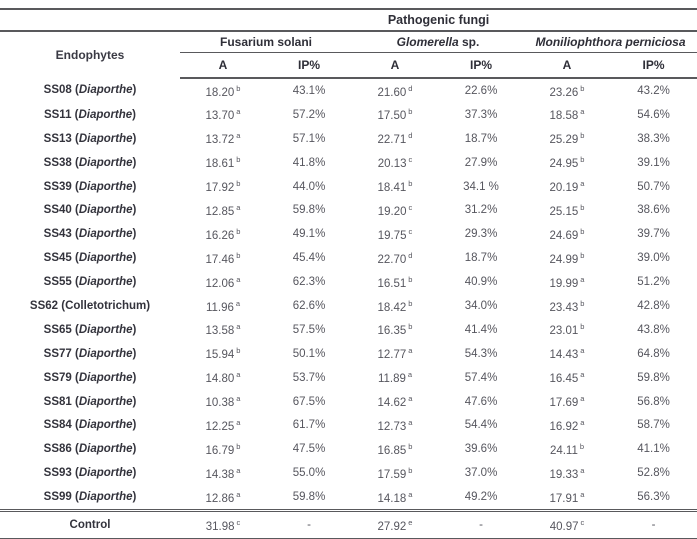 The image size is (697, 539). I want to click on endophyte-code: SS62, so click(44, 305).